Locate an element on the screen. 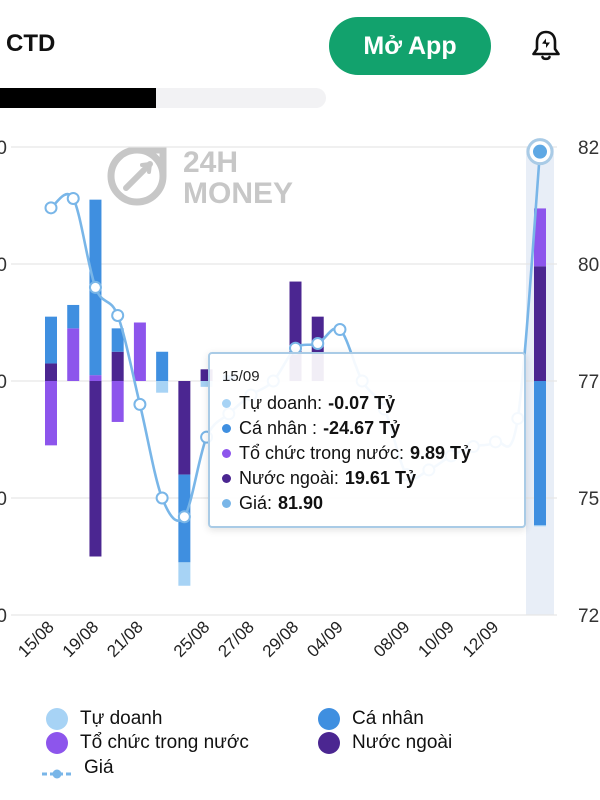 The image size is (600, 800). tooltip-date: 15/09 is located at coordinates (241, 376).